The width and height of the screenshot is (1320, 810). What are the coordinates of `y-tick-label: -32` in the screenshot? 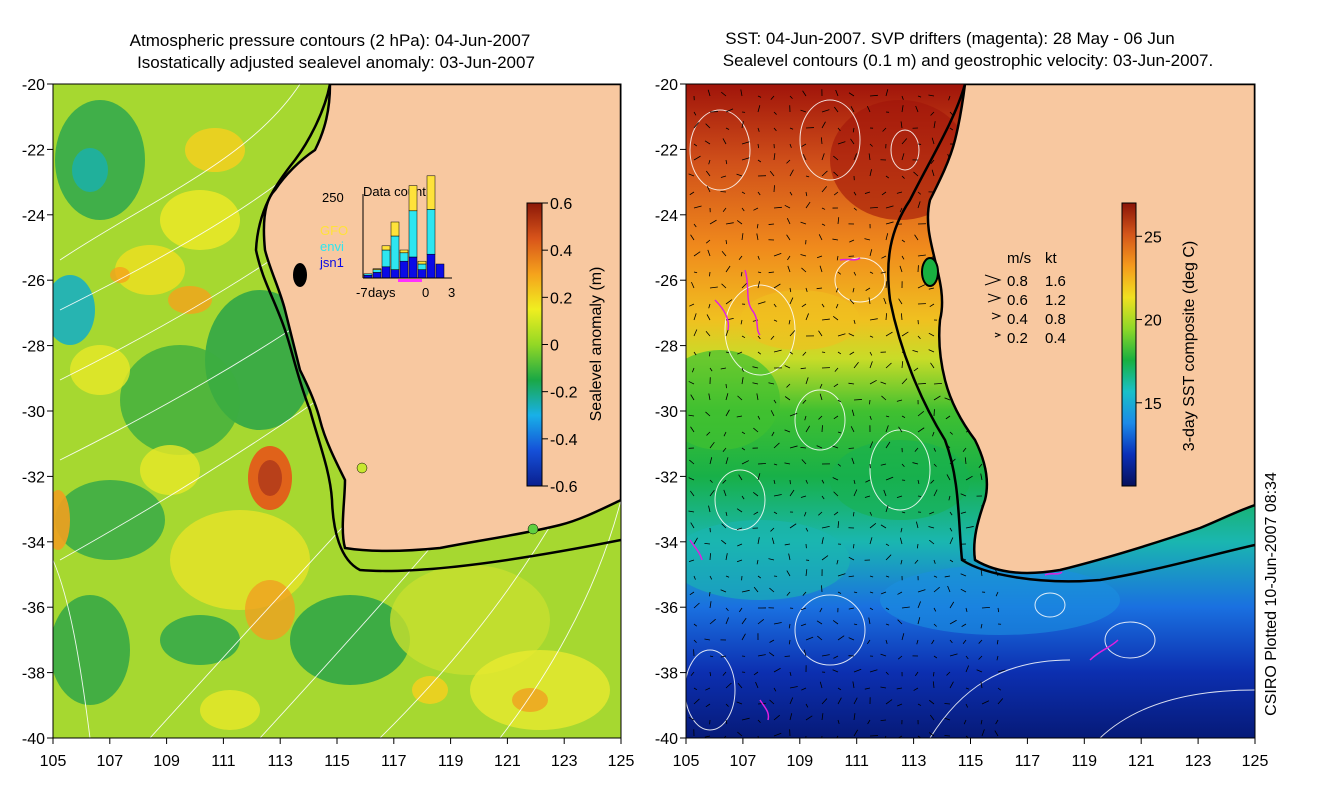 It's located at (666, 477).